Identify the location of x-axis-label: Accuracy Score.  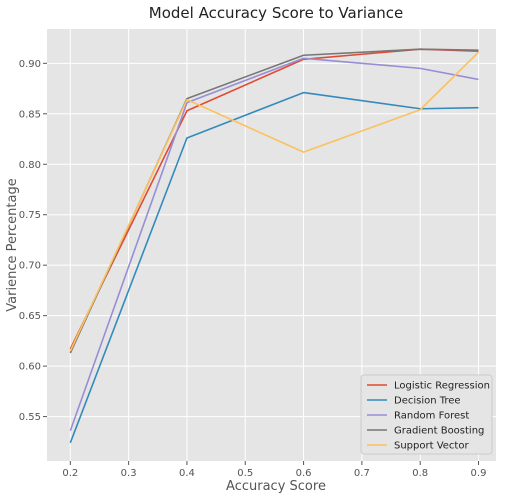
(276, 486).